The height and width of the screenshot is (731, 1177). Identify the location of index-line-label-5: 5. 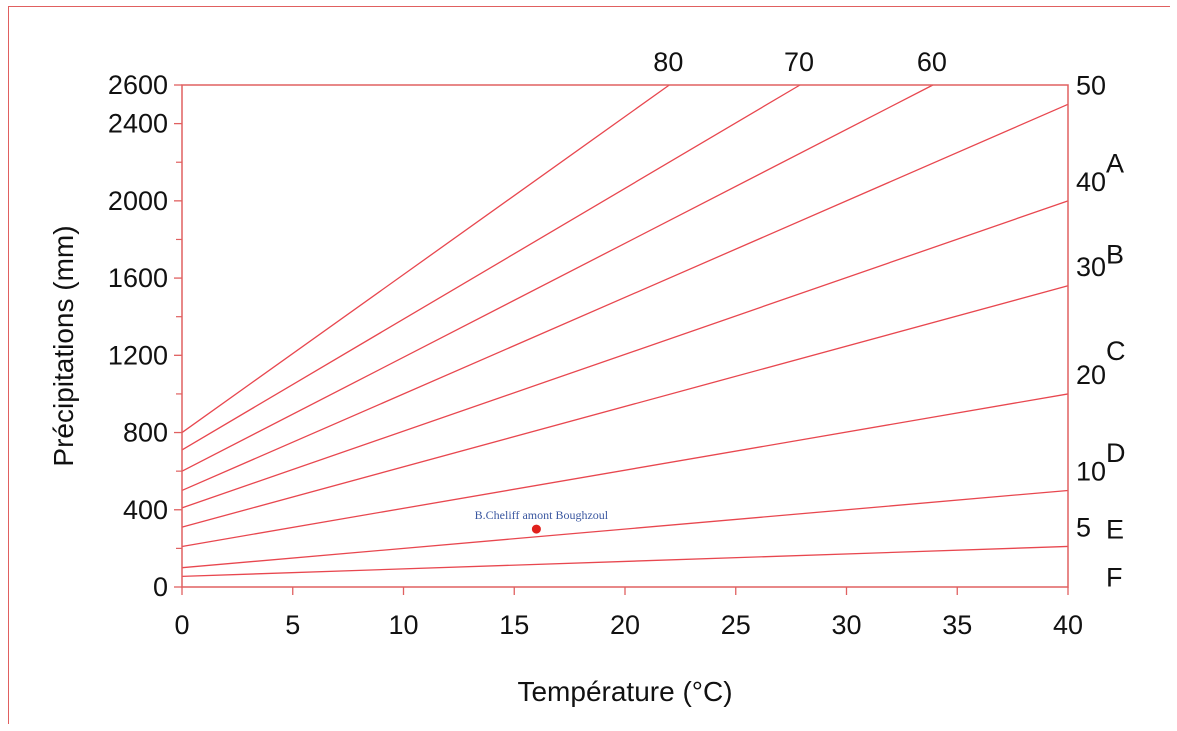
(1083, 527).